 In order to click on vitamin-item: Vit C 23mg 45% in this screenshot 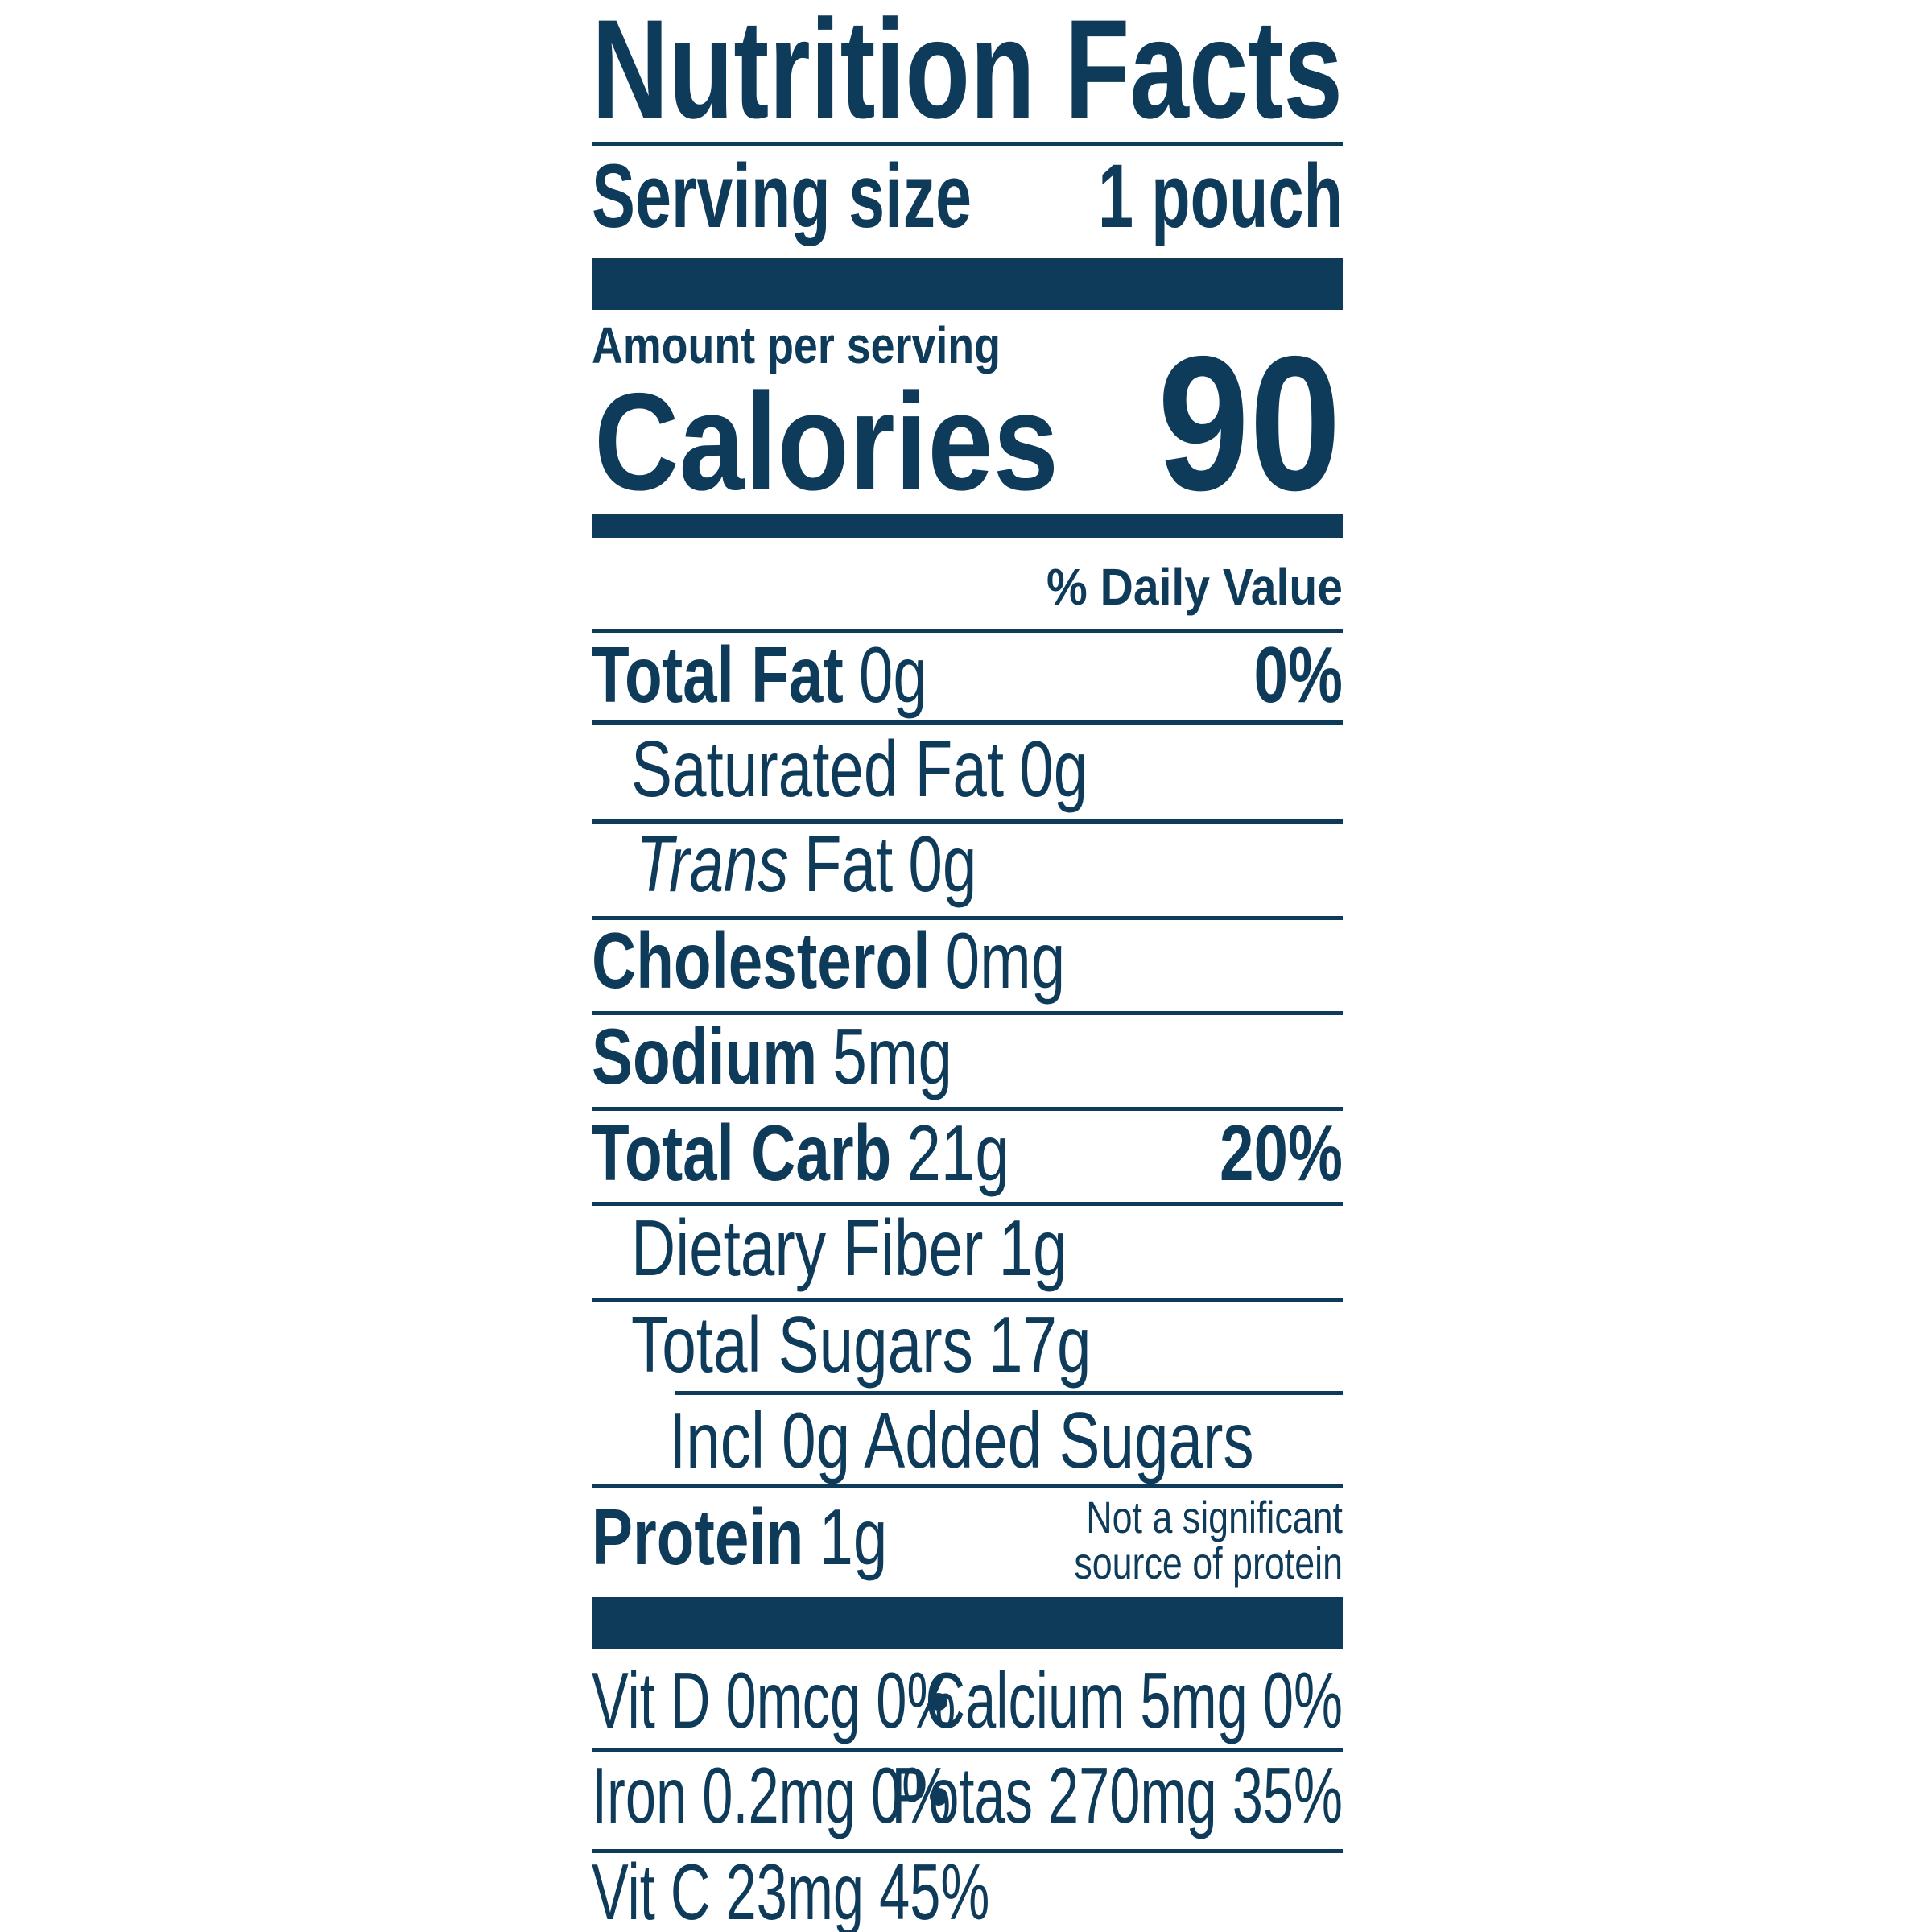, I will do `click(790, 1889)`.